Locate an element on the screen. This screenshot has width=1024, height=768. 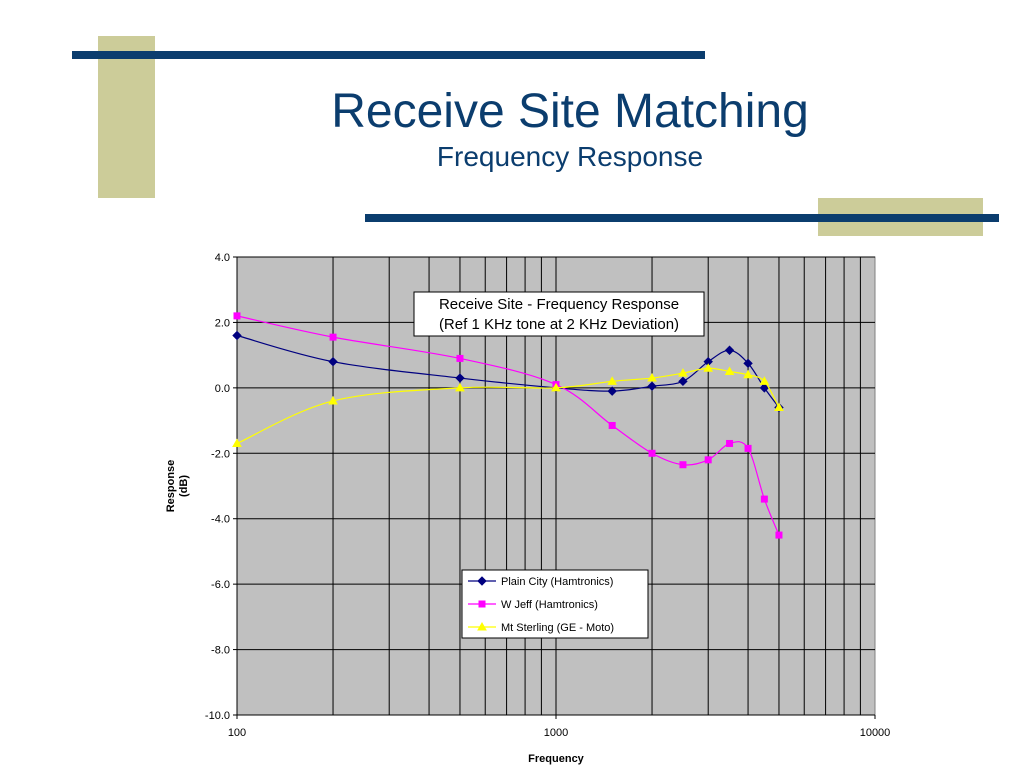
decor-navy-bar-right is located at coordinates (682, 218).